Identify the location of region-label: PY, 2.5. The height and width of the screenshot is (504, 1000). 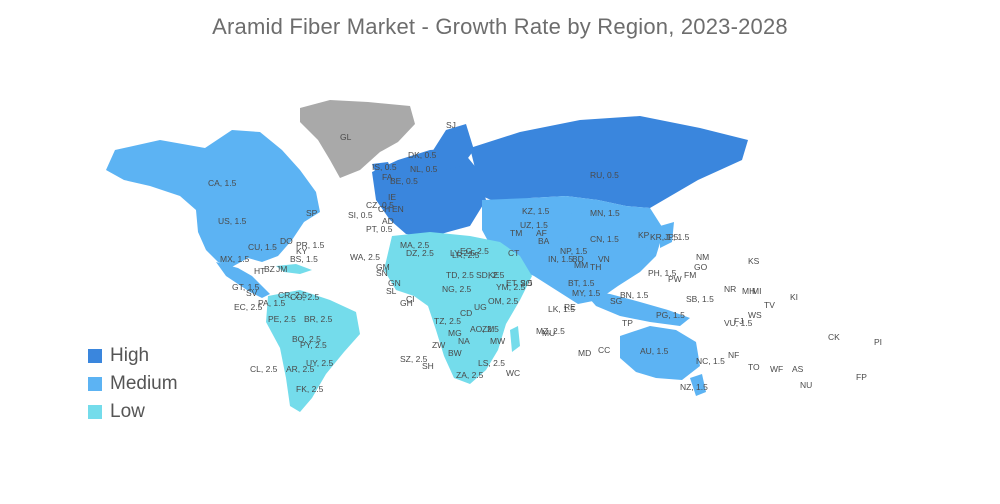
(313, 345).